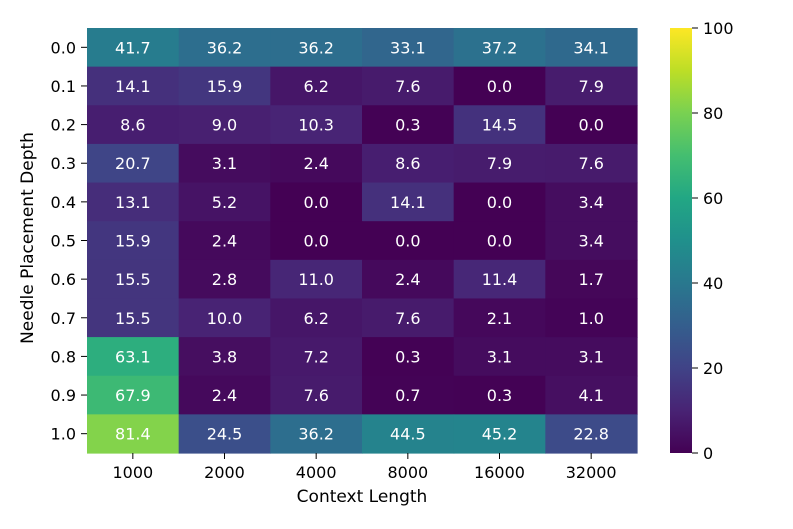 Image resolution: width=793 pixels, height=529 pixels. I want to click on cell-value-label: 20.7, so click(133, 163).